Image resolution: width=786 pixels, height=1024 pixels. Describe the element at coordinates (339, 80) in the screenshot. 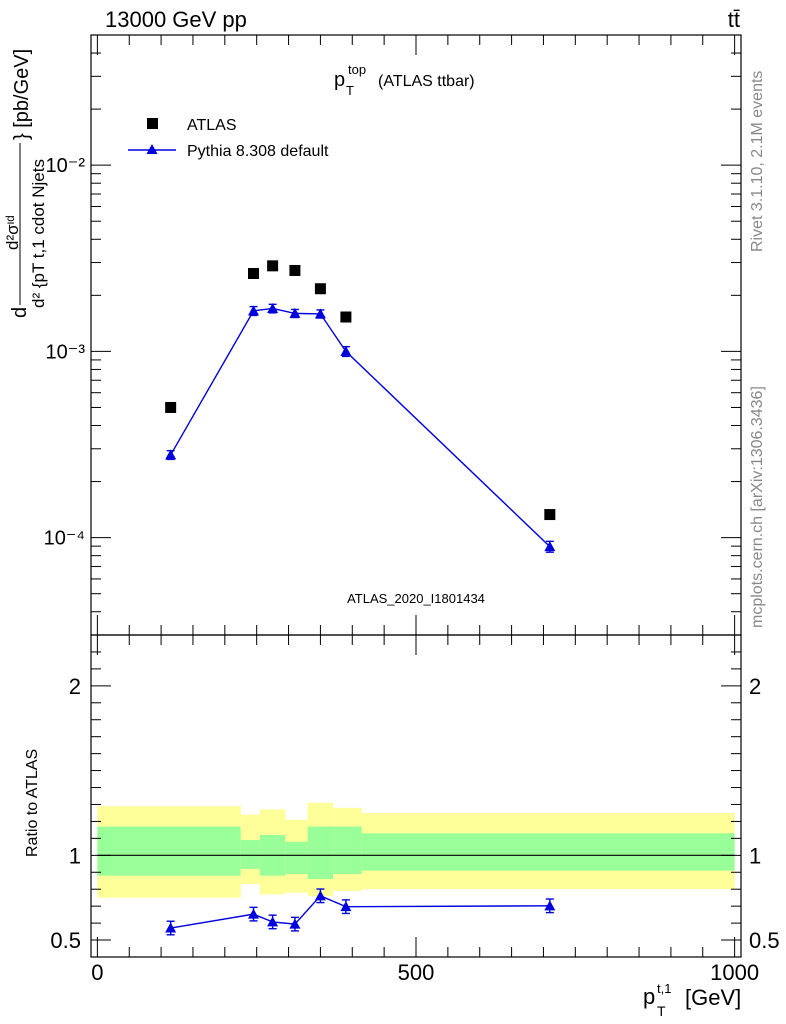

I see `title-main: p` at that location.